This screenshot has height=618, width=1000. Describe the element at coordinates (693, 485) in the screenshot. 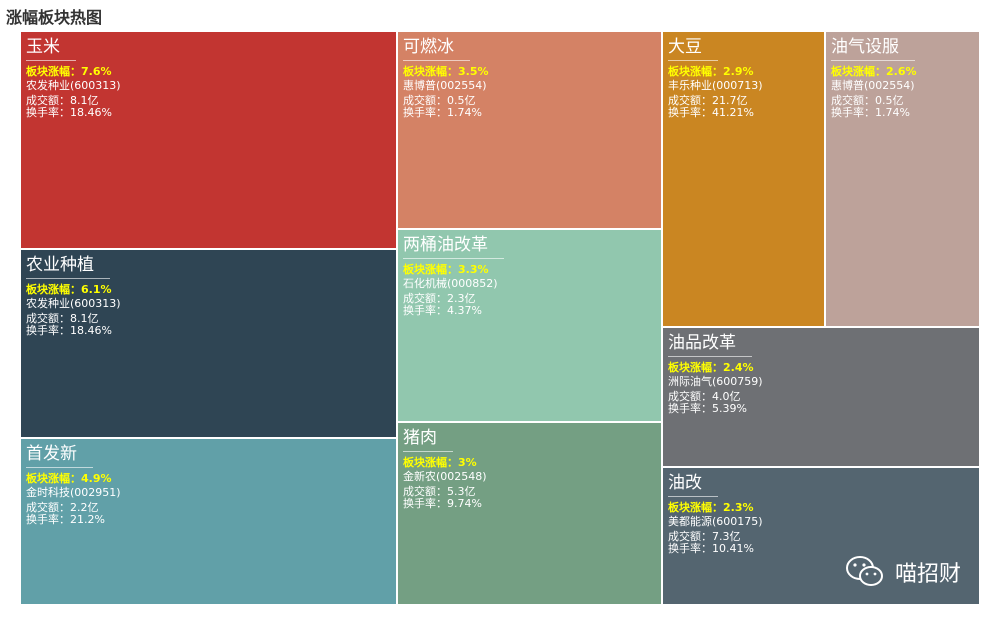

I see `sector-name: 油改` at that location.